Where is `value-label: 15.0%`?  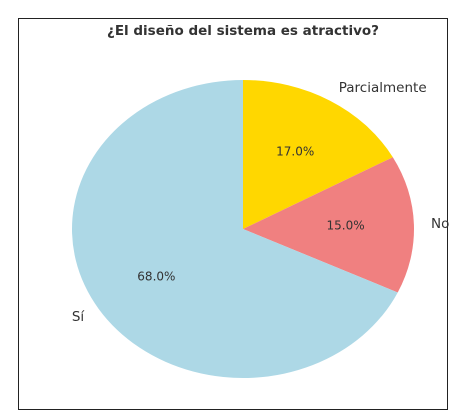
value-label: 15.0% is located at coordinates (345, 226).